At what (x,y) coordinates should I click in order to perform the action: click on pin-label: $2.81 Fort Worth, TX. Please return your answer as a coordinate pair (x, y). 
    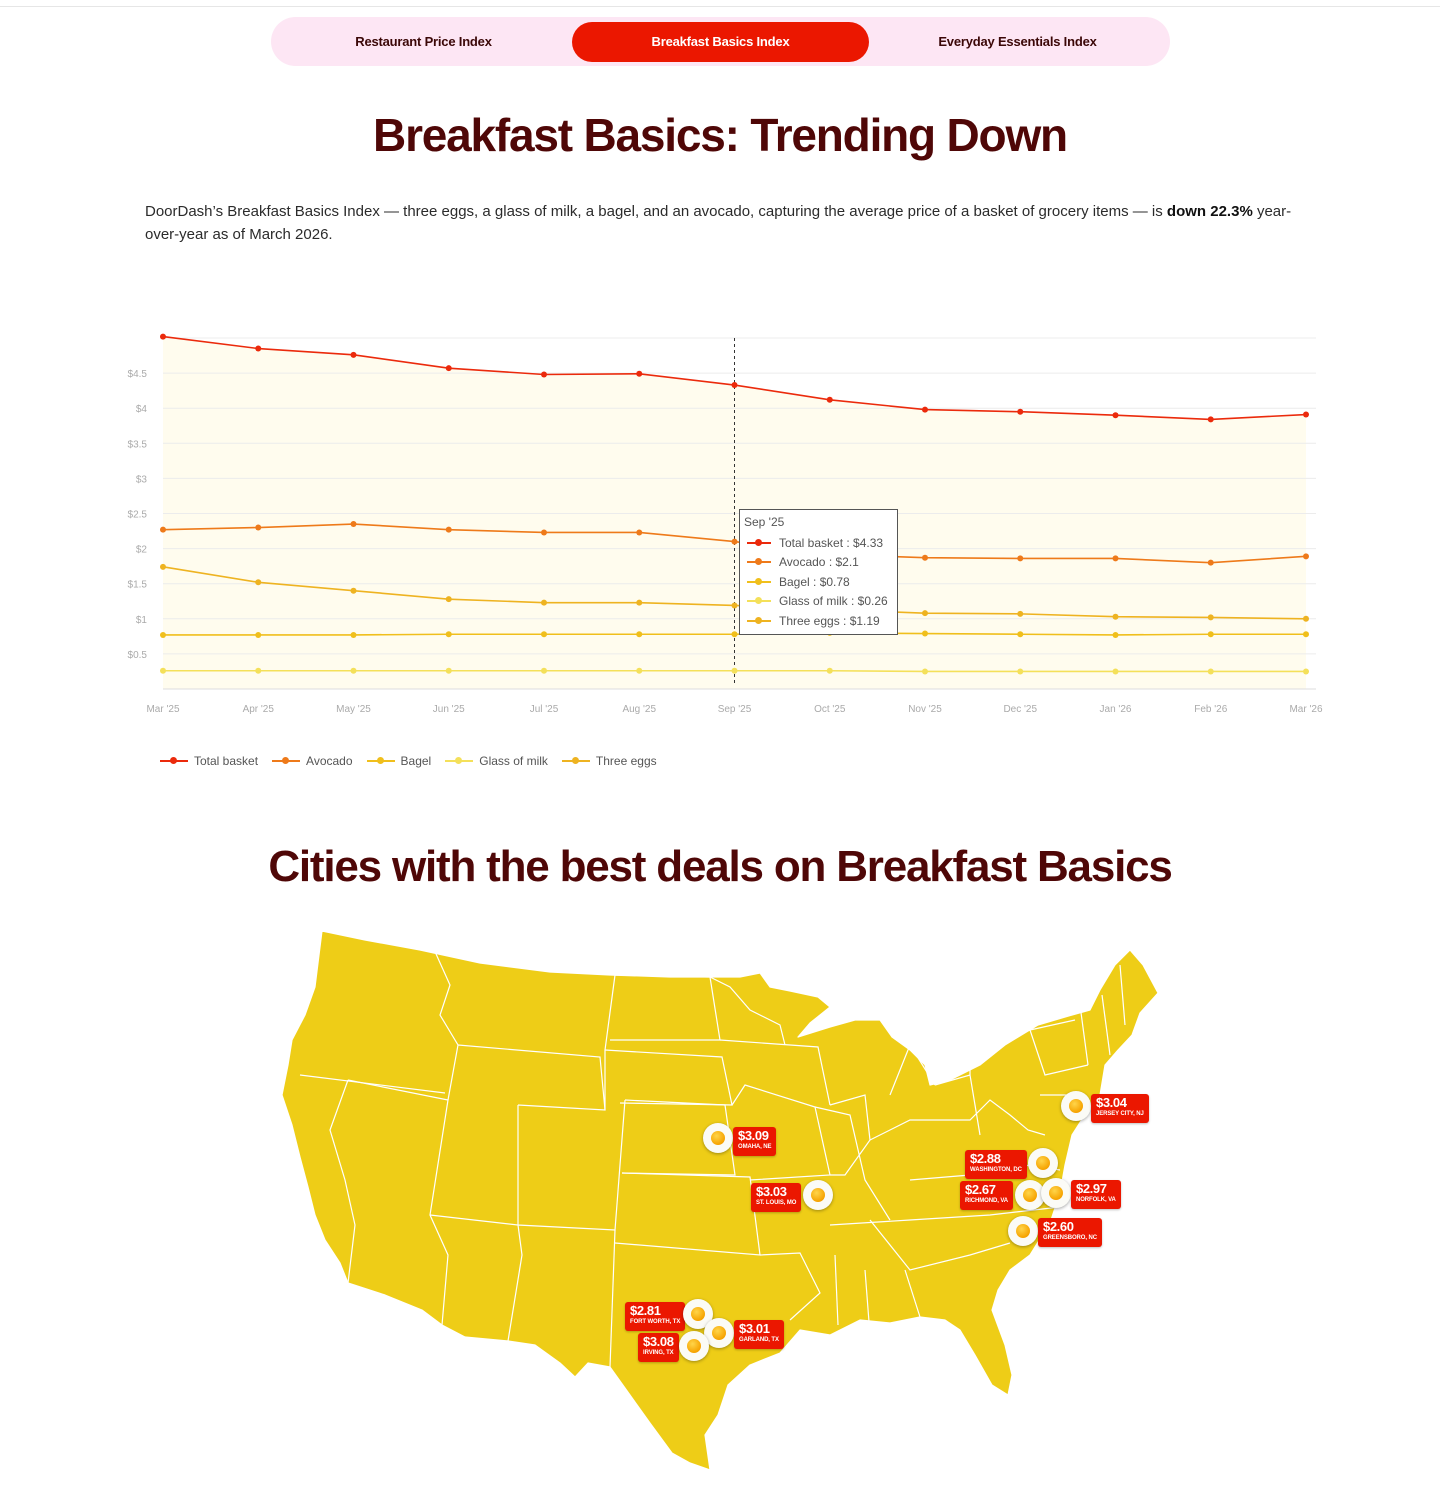
    Looking at the image, I should click on (655, 1316).